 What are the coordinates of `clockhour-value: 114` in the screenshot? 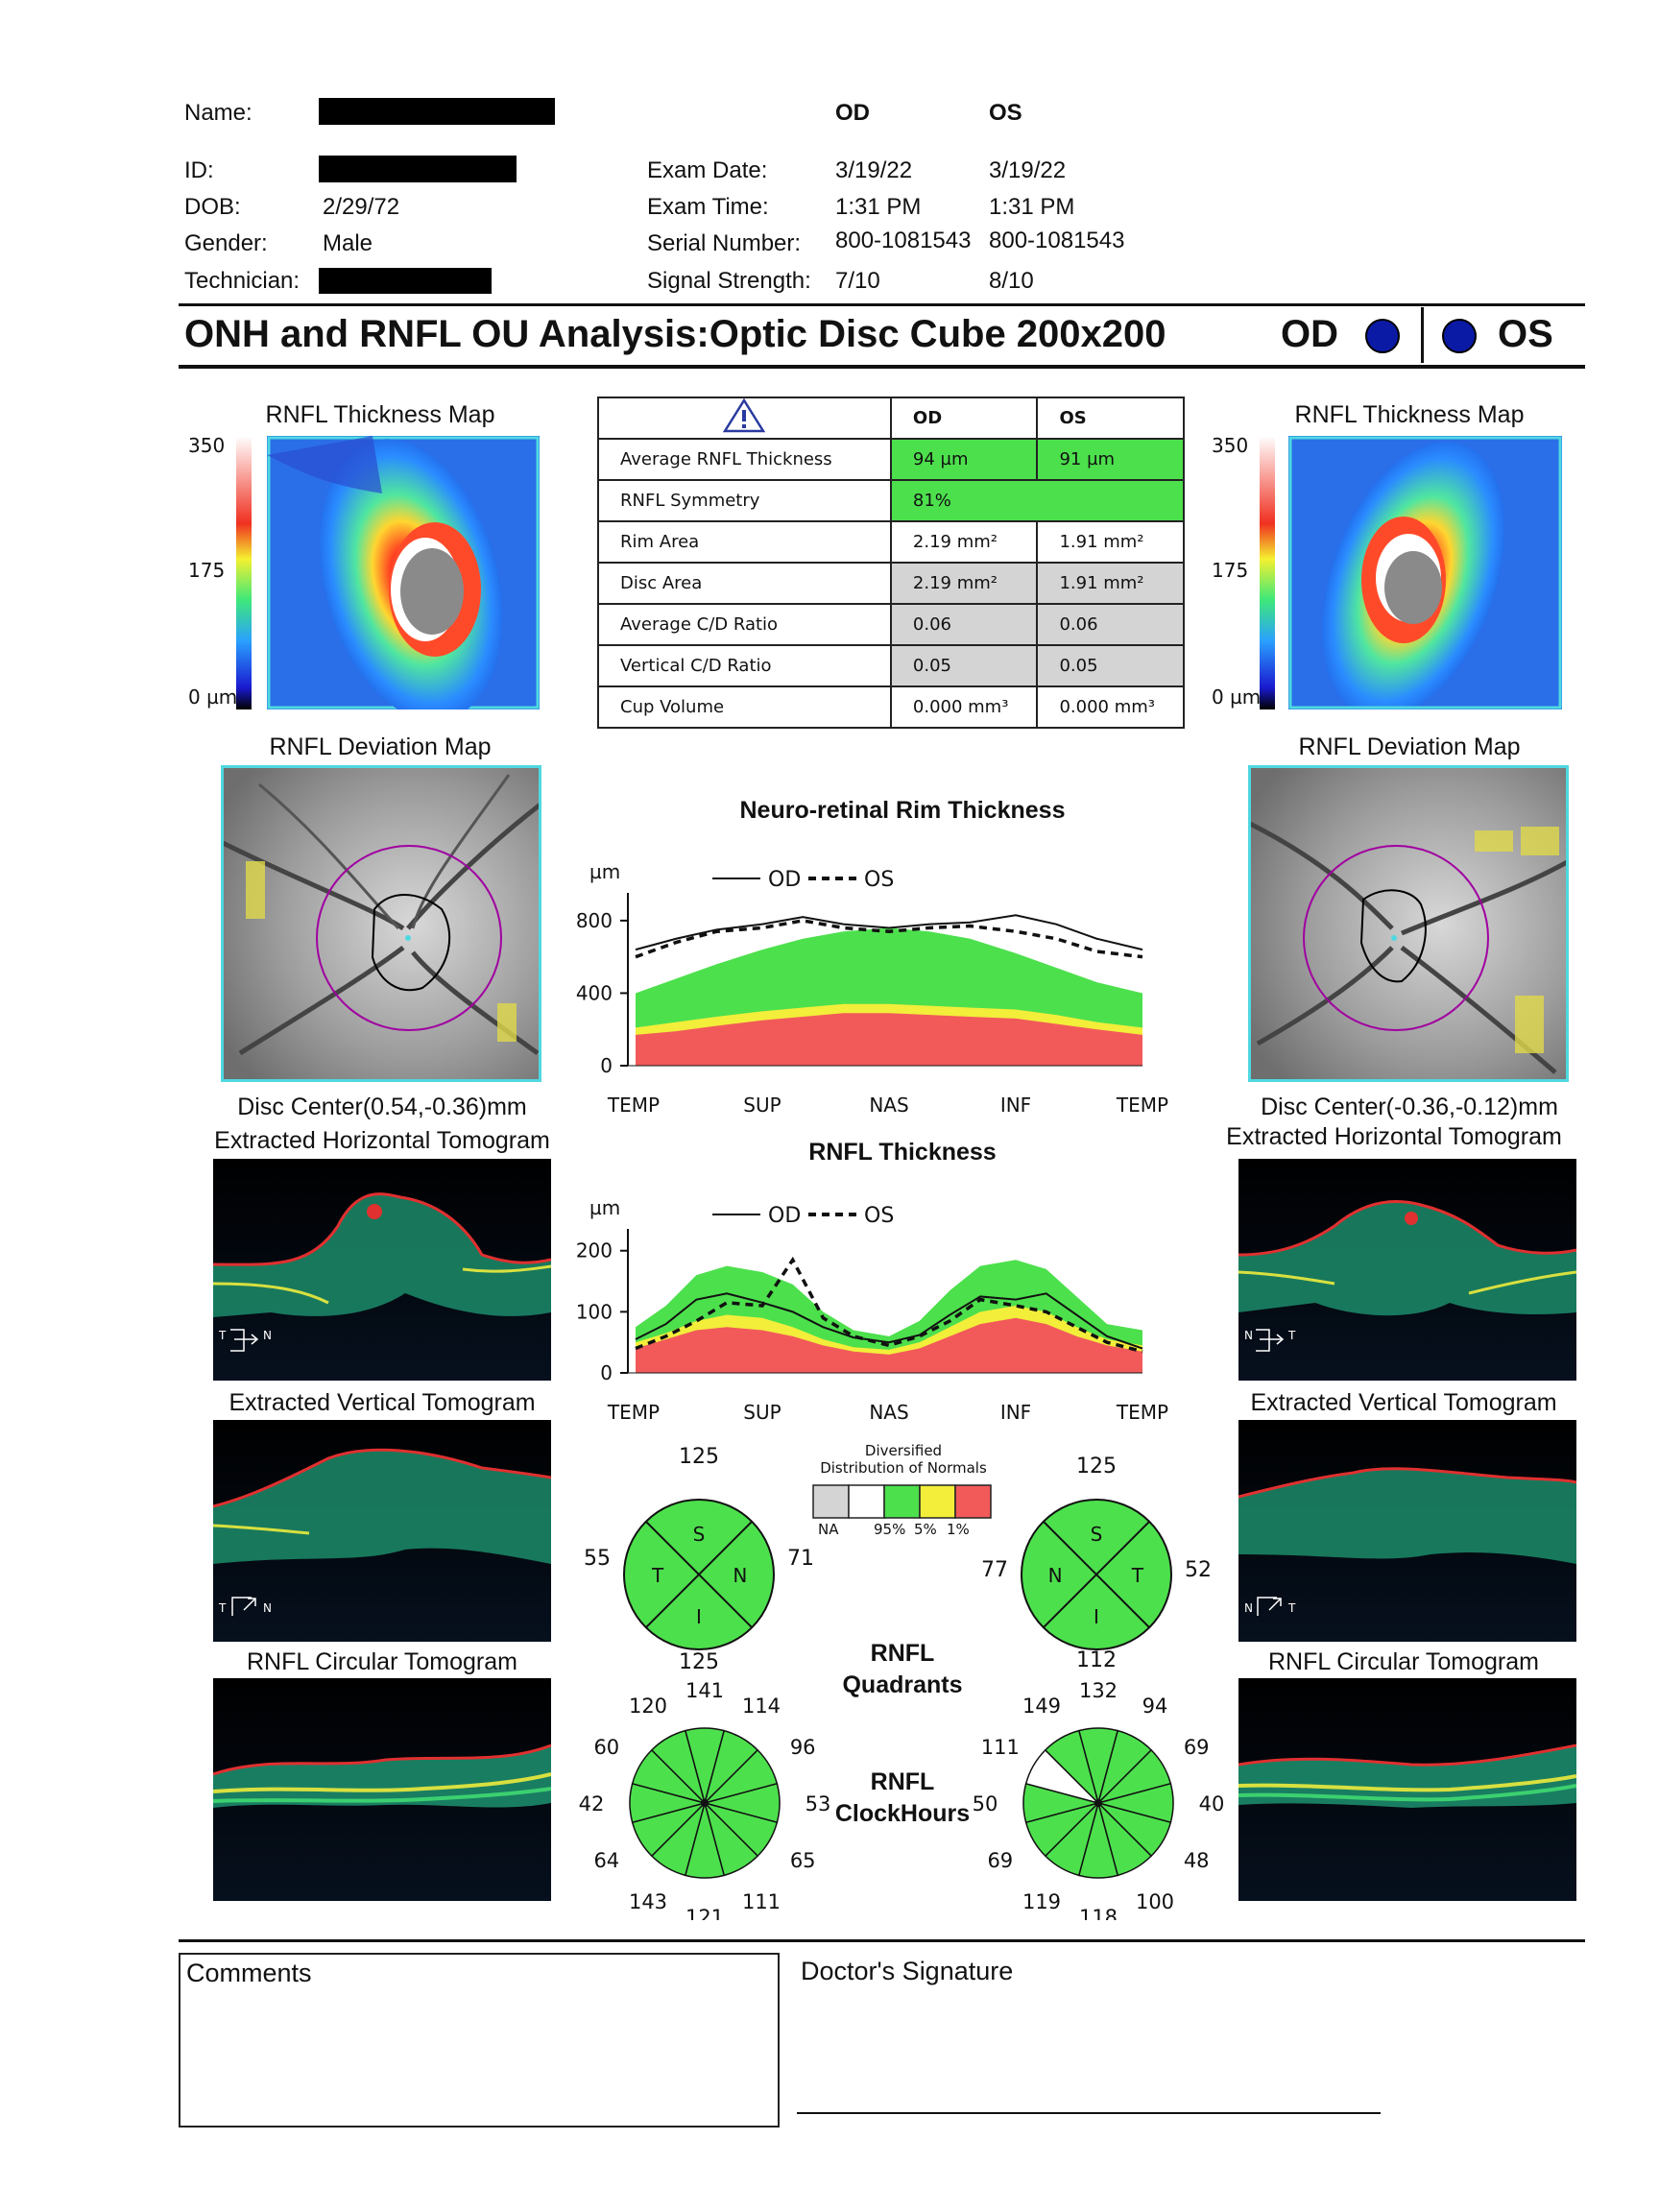 It's located at (761, 1706).